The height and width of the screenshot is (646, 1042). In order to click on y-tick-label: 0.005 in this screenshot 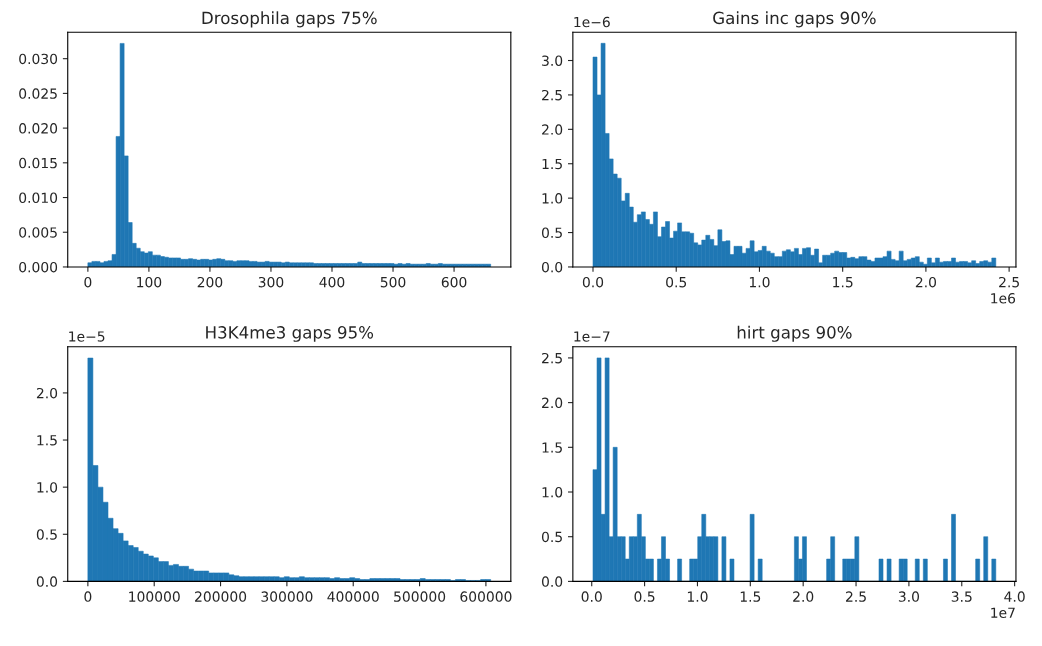, I will do `click(38, 232)`.